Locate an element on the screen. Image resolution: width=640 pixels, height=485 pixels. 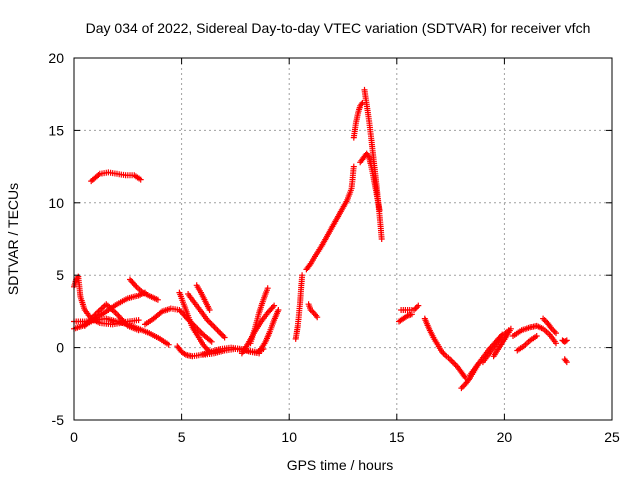
y-tick-label: 0 is located at coordinates (60, 348).